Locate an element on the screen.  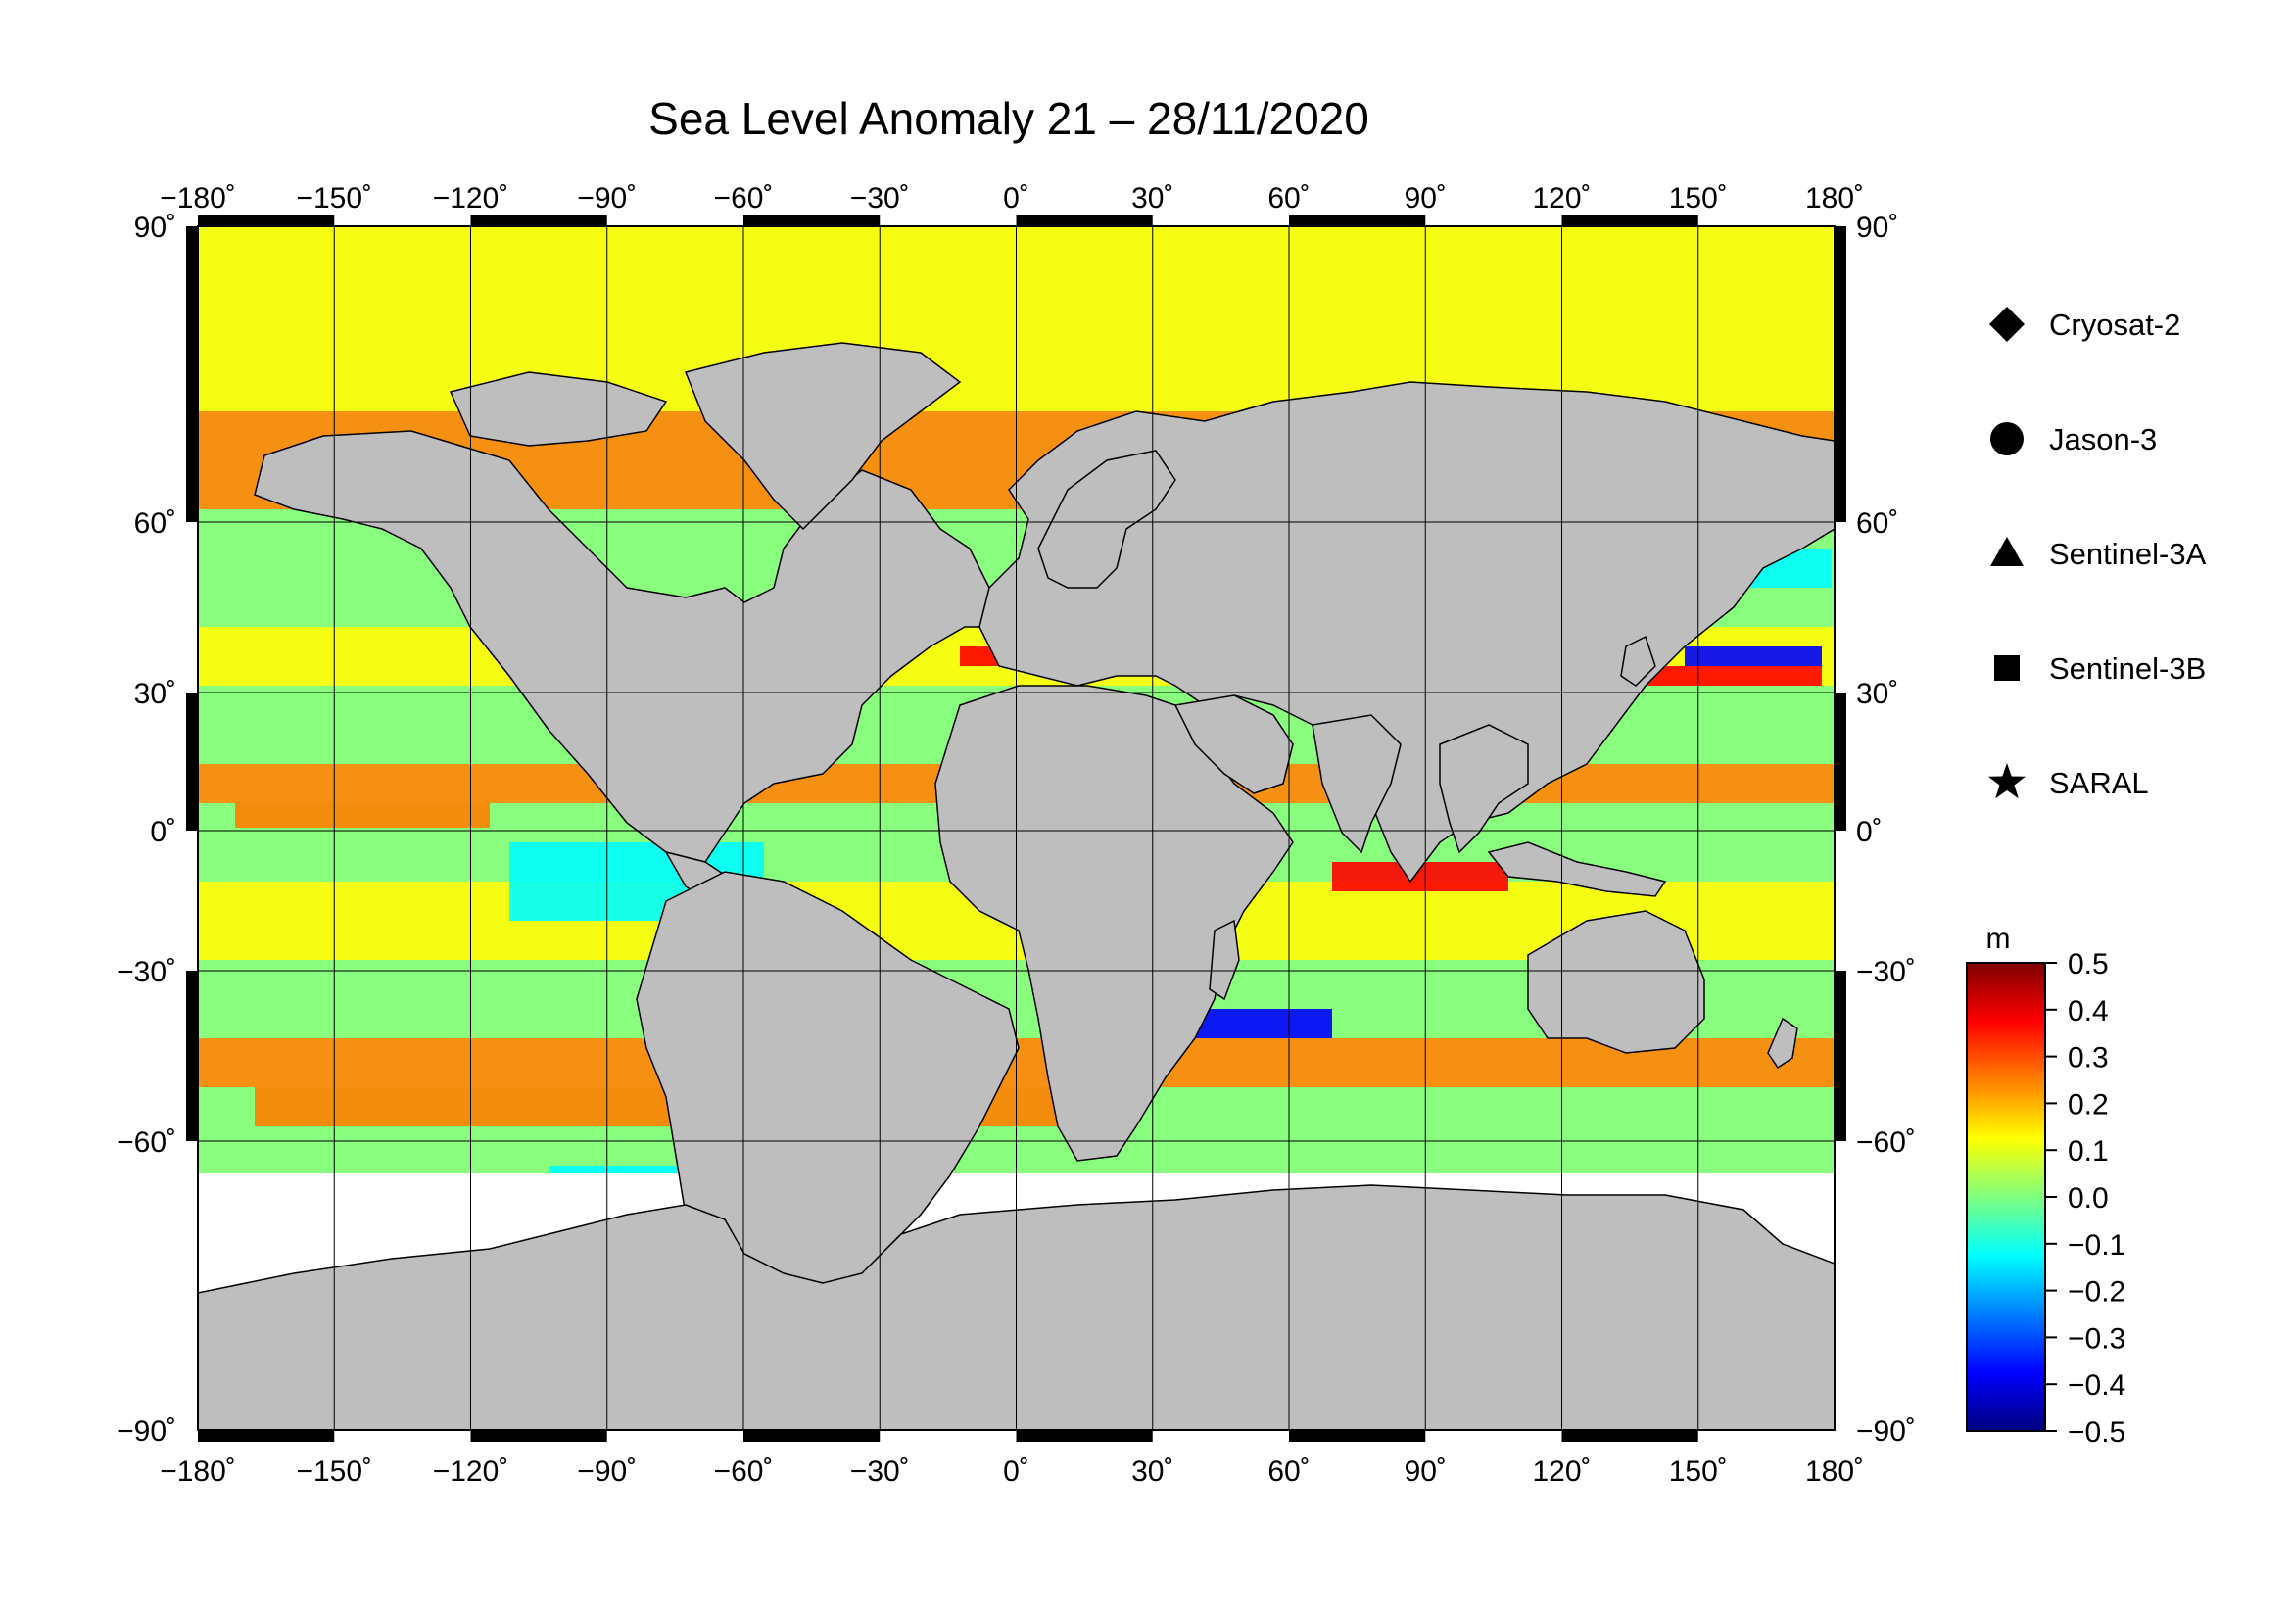
longitude-tick-label-bottom: −60˚ is located at coordinates (744, 1472).